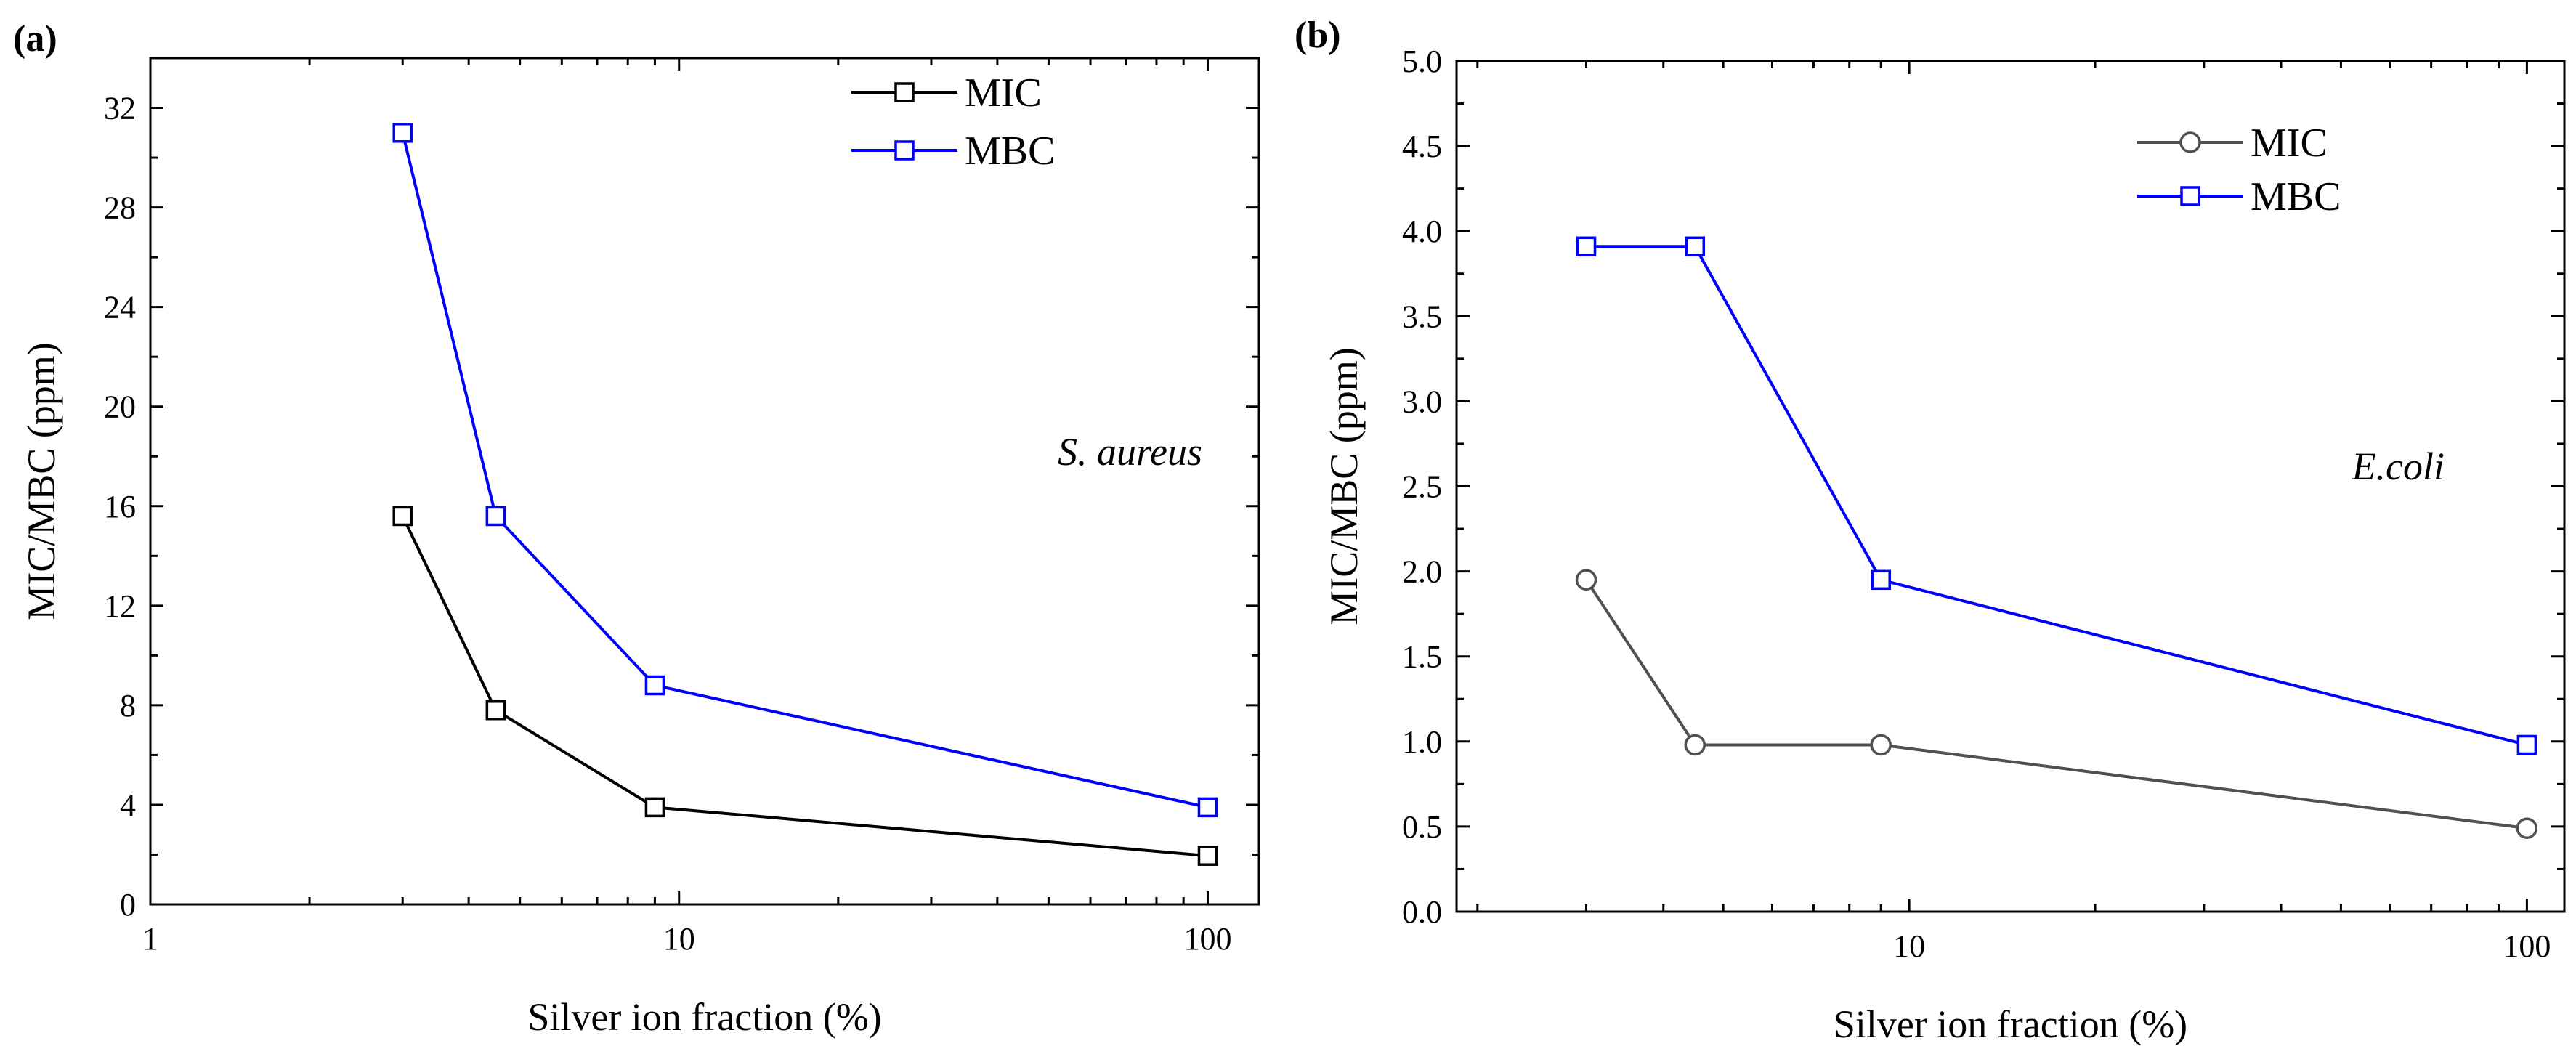 This screenshot has height=1054, width=2576. What do you see at coordinates (1422, 912) in the screenshot?
I see `y-tick-label: 0.0` at bounding box center [1422, 912].